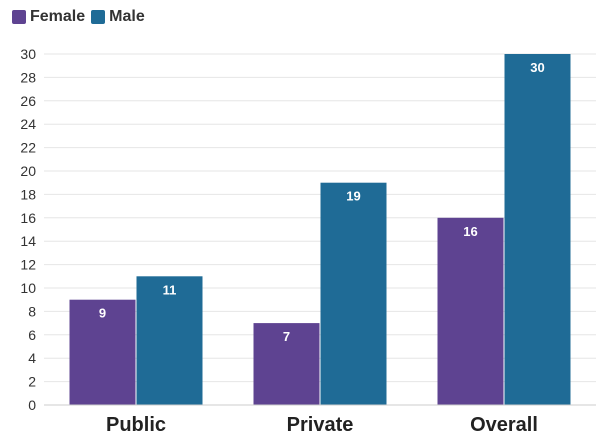  What do you see at coordinates (170, 289) in the screenshot?
I see `data-label: 11` at bounding box center [170, 289].